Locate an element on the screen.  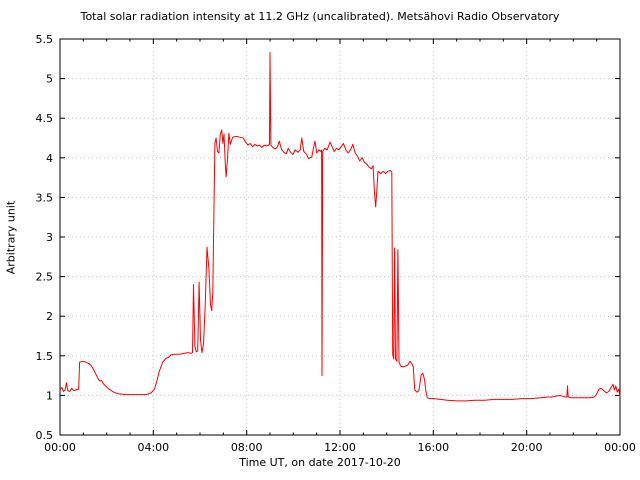
y-tick-label: 5.5 is located at coordinates (45, 39).